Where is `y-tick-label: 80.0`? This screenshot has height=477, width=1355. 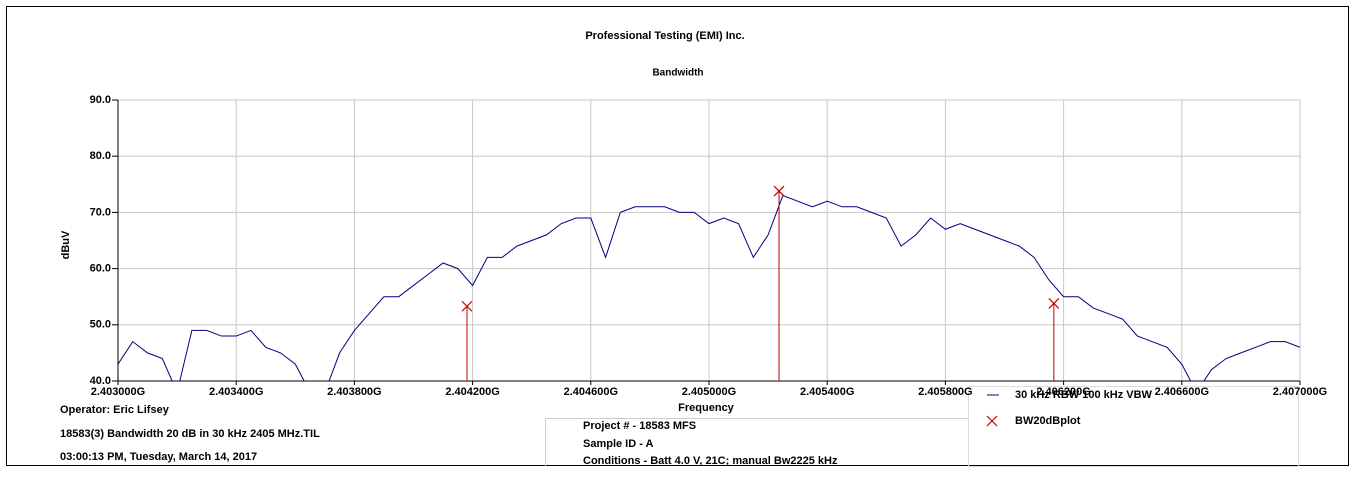
y-tick-label: 80.0 is located at coordinates (100, 156).